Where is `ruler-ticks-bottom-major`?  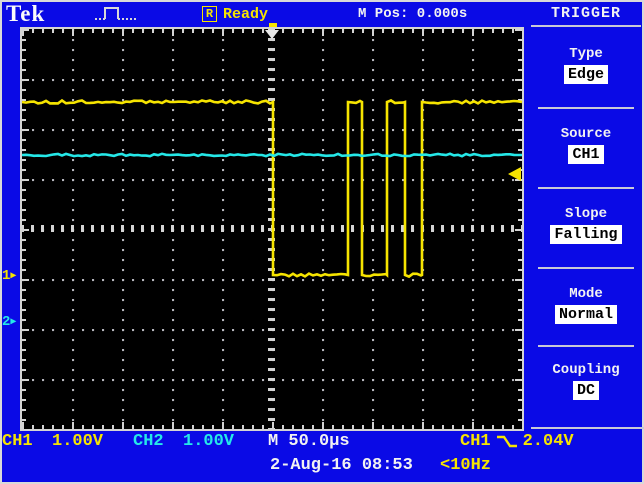 ruler-ticks-bottom-major is located at coordinates (272, 425).